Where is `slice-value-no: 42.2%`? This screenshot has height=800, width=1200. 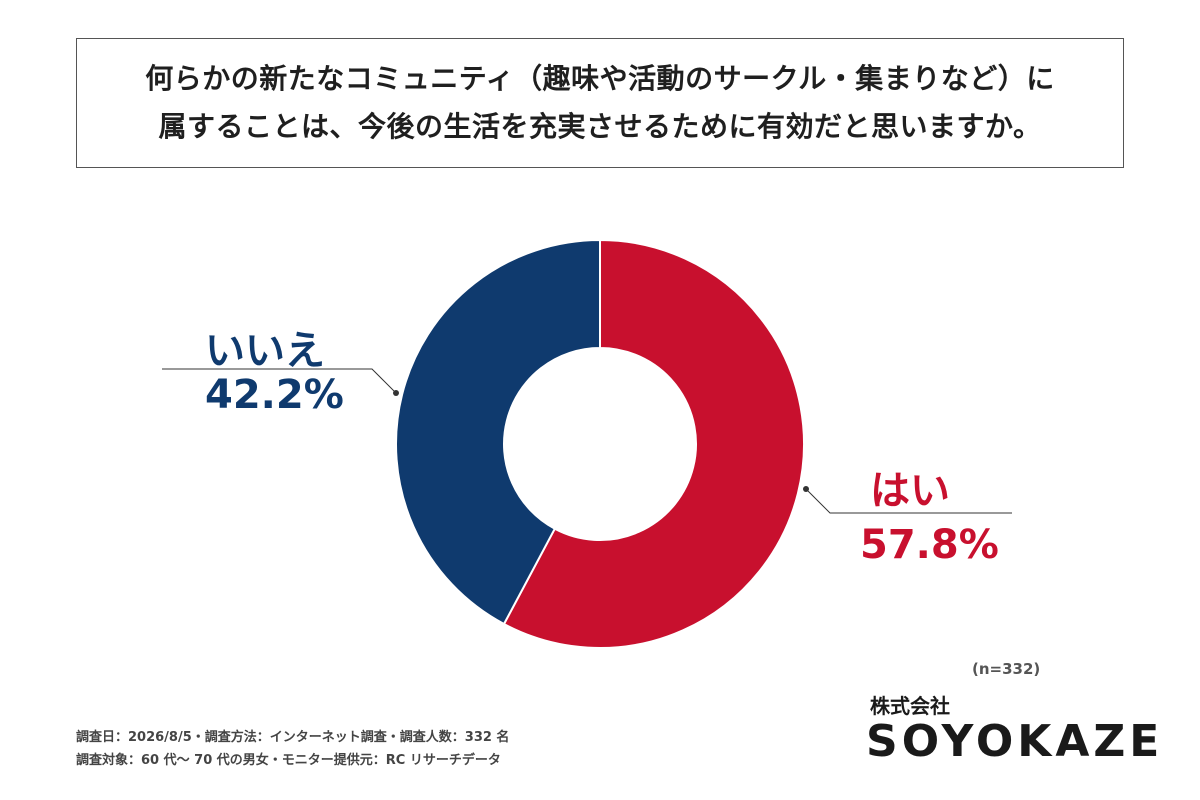 slice-value-no: 42.2% is located at coordinates (274, 395).